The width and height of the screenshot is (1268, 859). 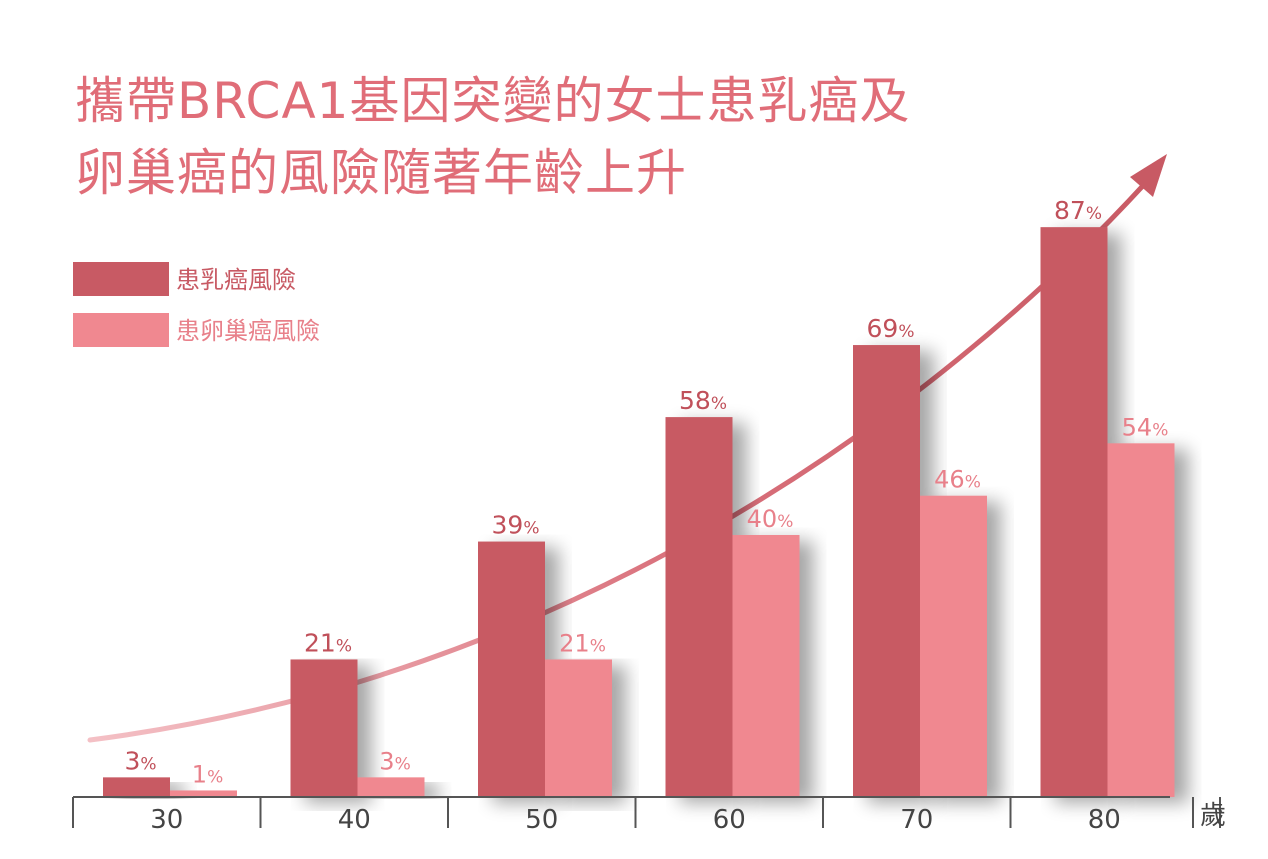 I want to click on legend-swatch-ovarian, so click(x=121, y=330).